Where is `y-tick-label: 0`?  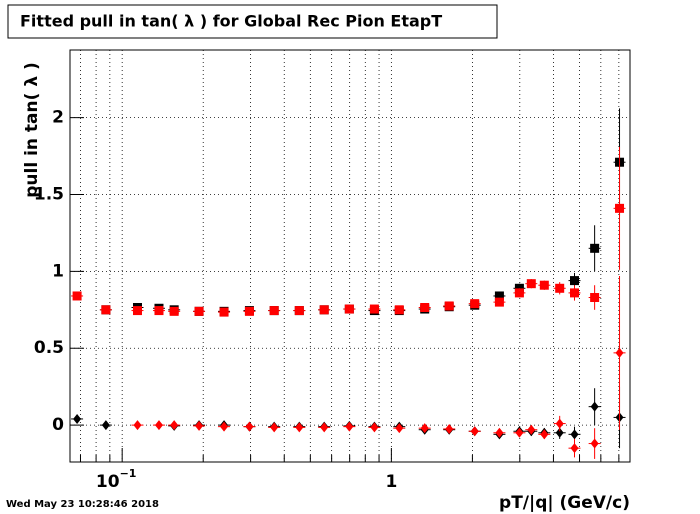
y-tick-label: 0 is located at coordinates (58, 425).